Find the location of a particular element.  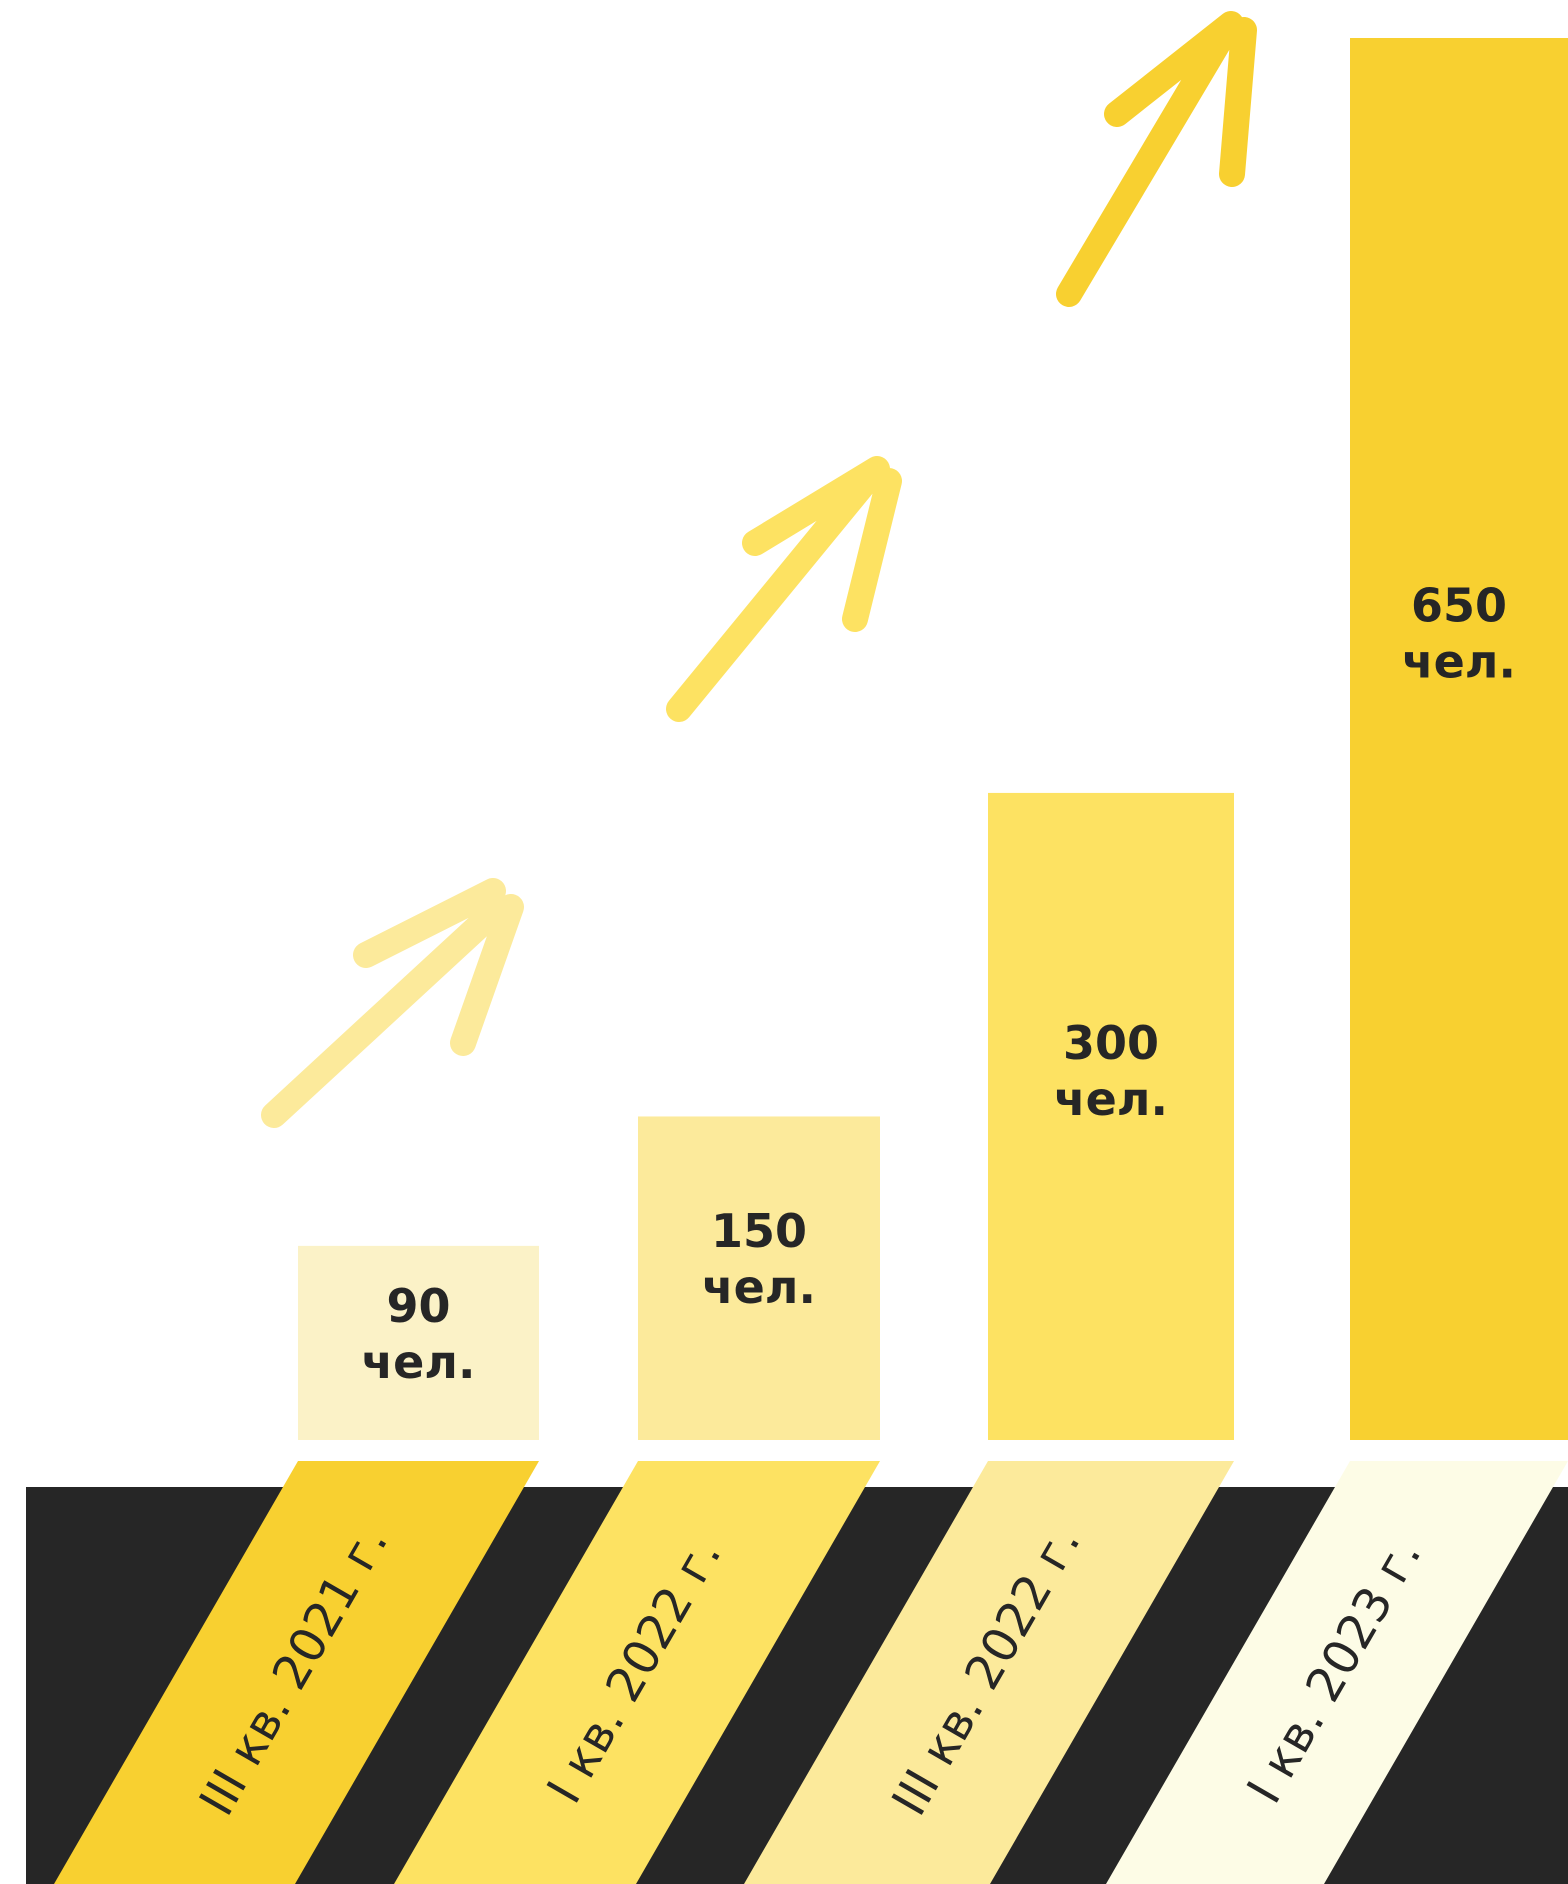

value-label: 300 чел. is located at coordinates (1111, 1071).